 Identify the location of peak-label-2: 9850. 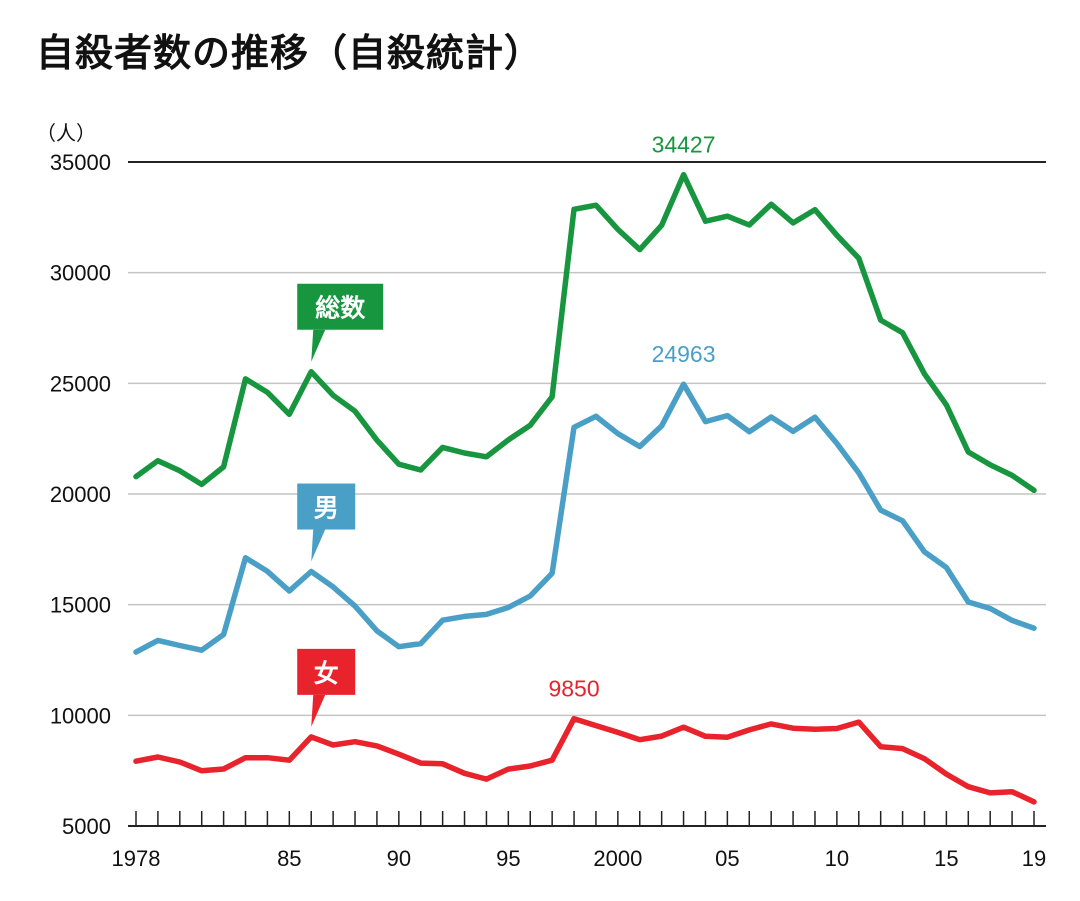
(573, 689).